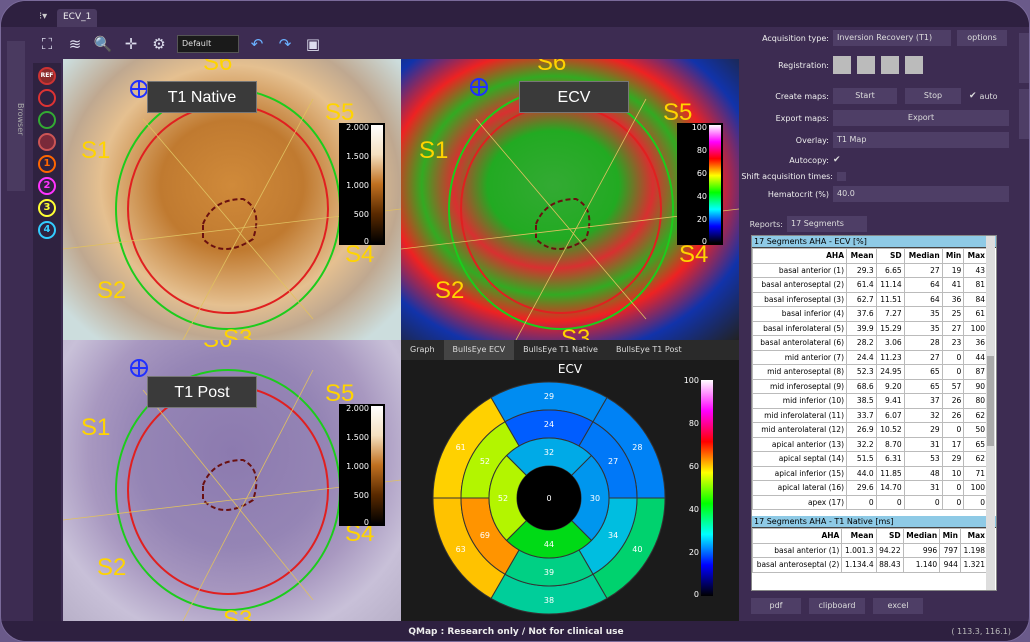 The width and height of the screenshot is (1030, 642). Describe the element at coordinates (16, 116) in the screenshot. I see `browser-tab: Browser` at that location.